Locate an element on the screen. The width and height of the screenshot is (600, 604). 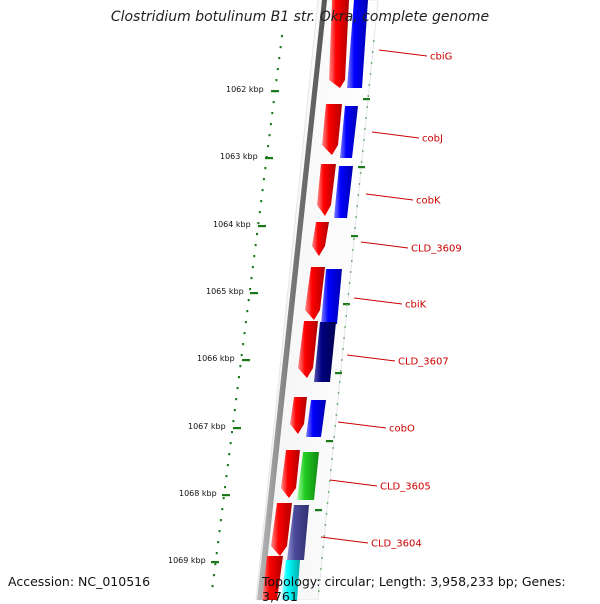
gene-label: cobO is located at coordinates (402, 429).